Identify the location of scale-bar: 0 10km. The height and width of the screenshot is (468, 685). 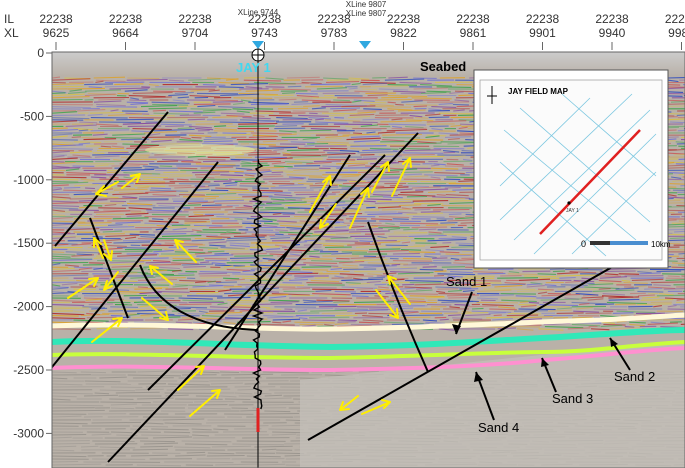
(626, 244).